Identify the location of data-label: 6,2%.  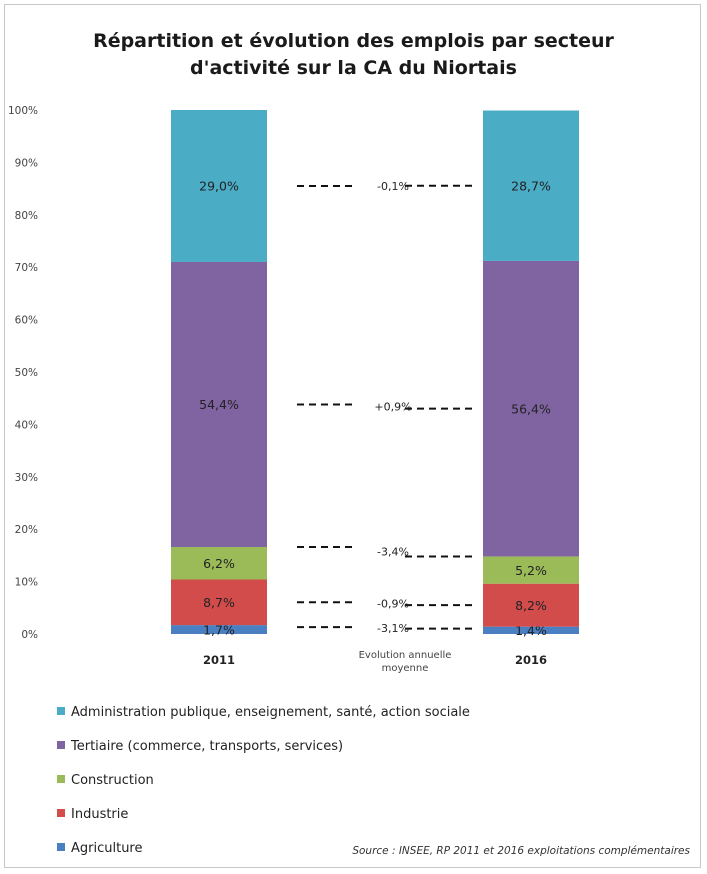
(219, 563).